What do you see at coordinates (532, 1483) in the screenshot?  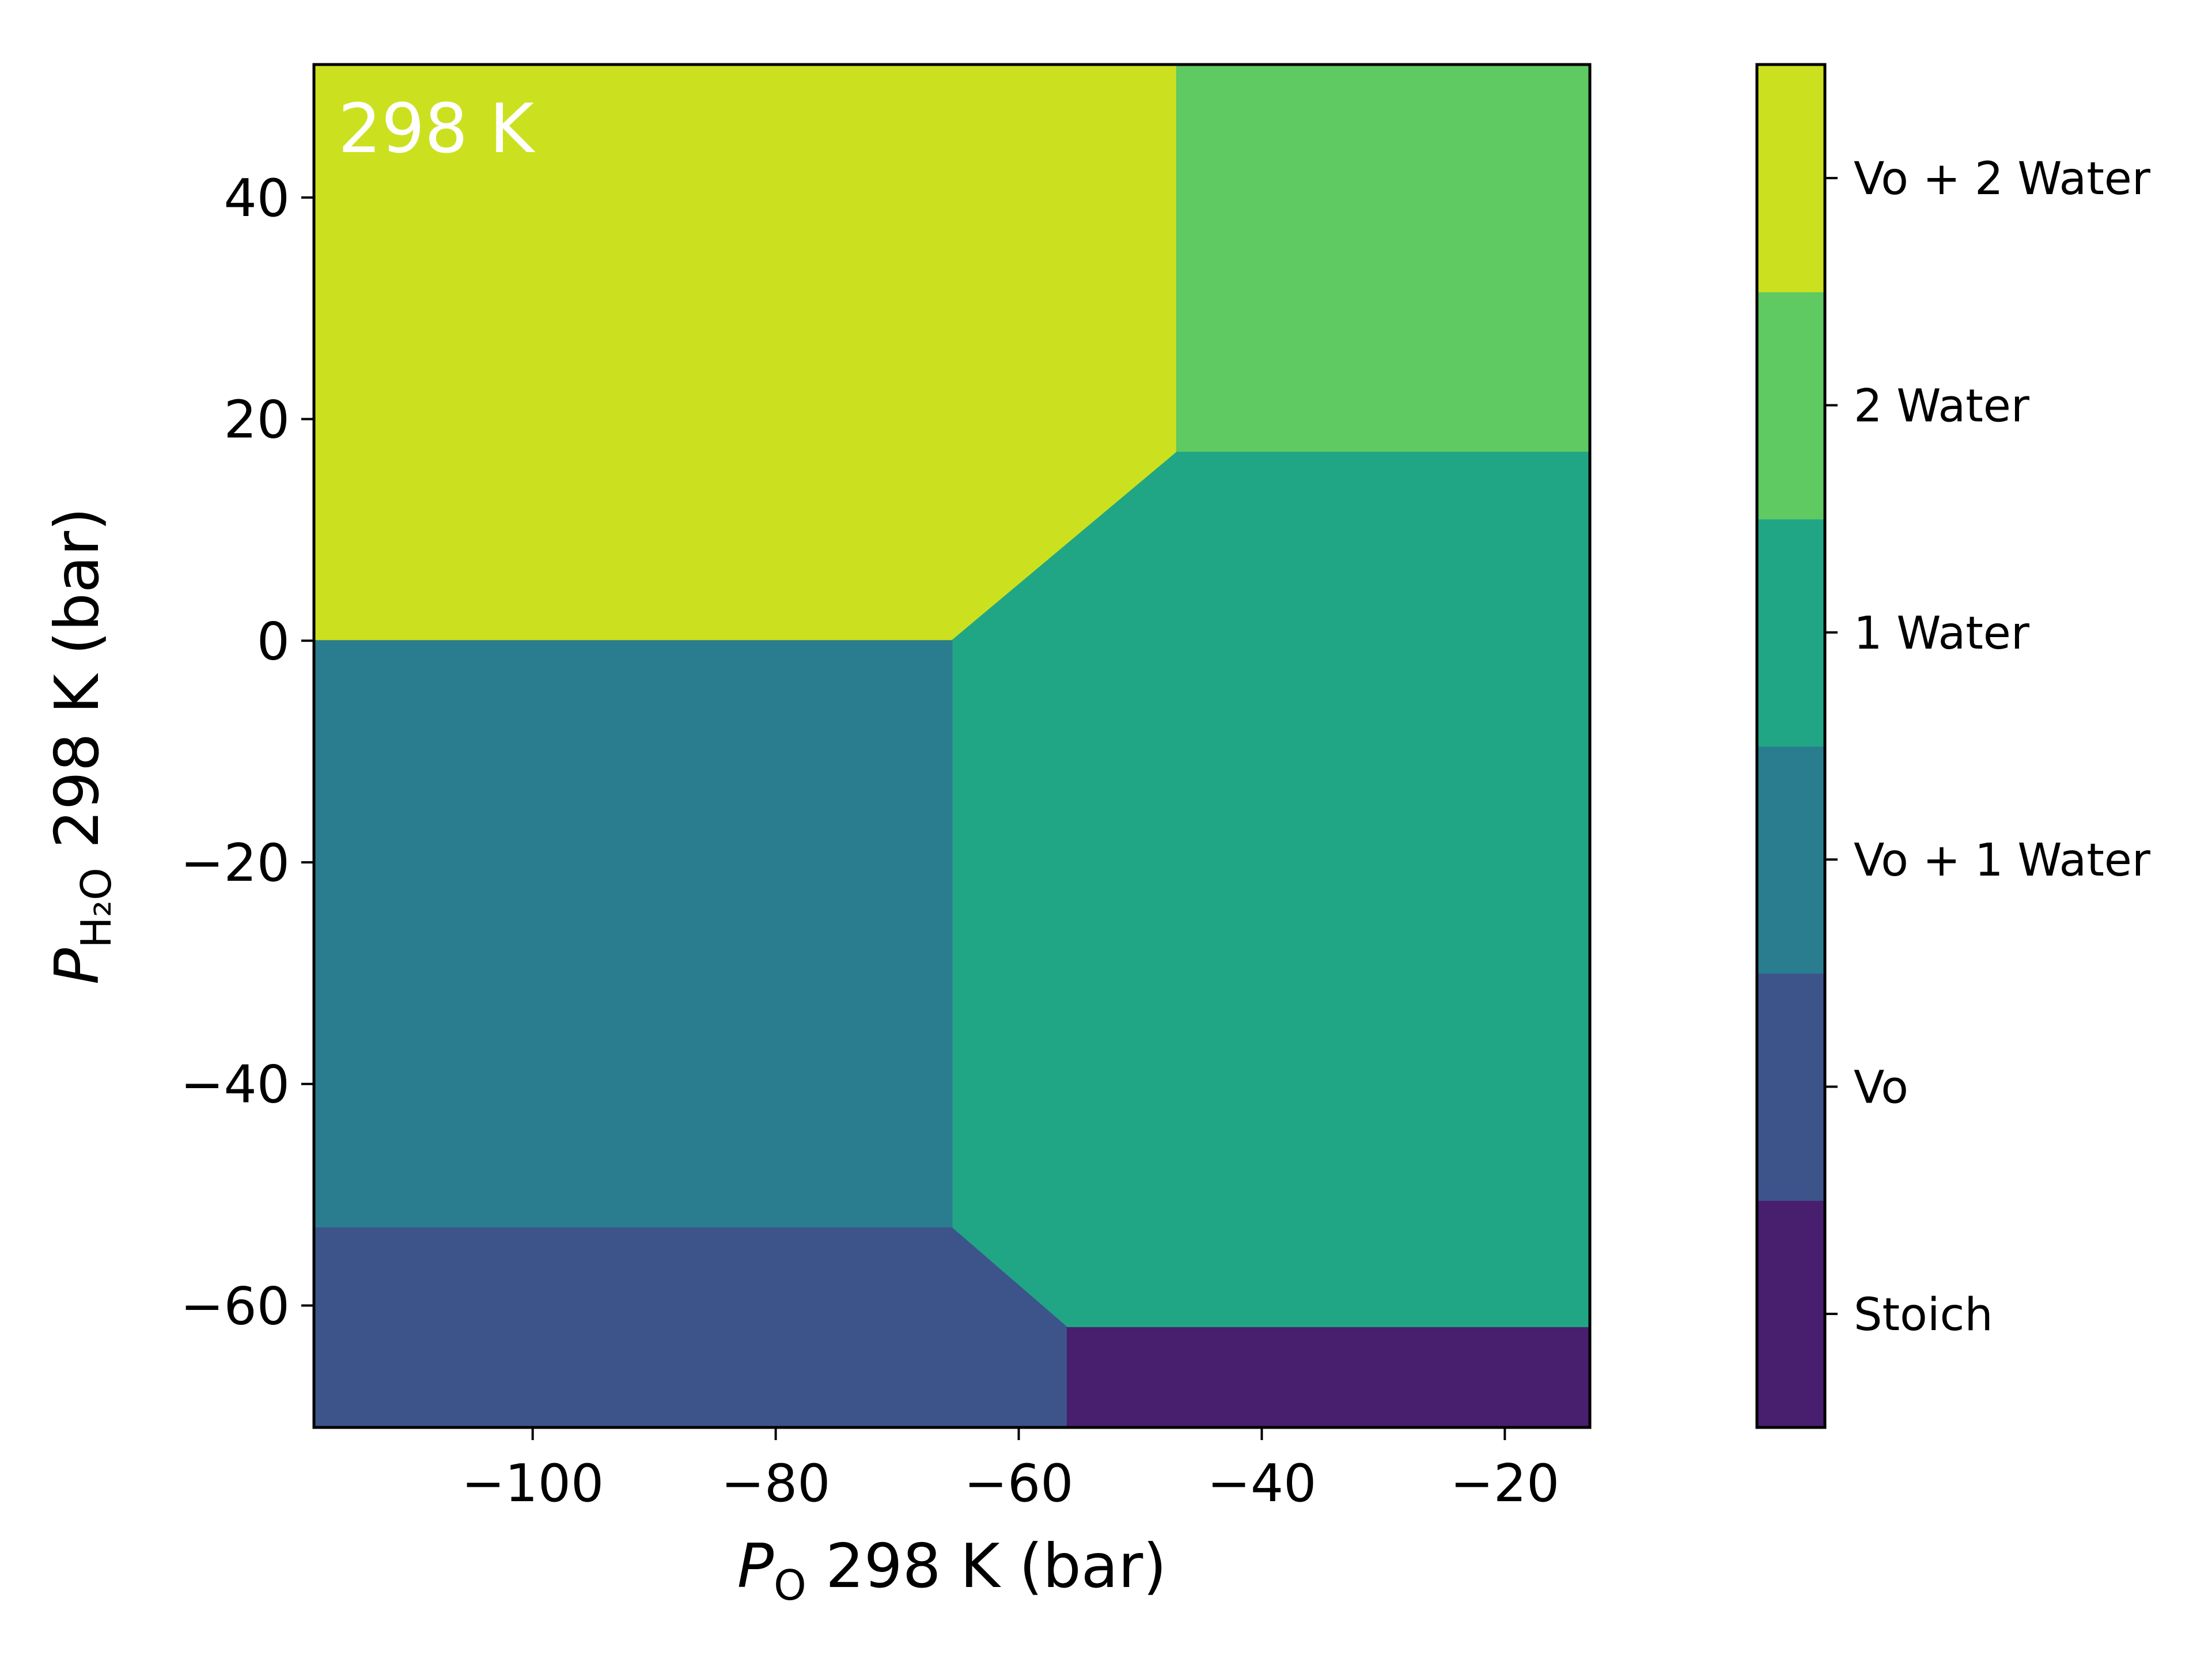 I see `x-tick-label: −100` at bounding box center [532, 1483].